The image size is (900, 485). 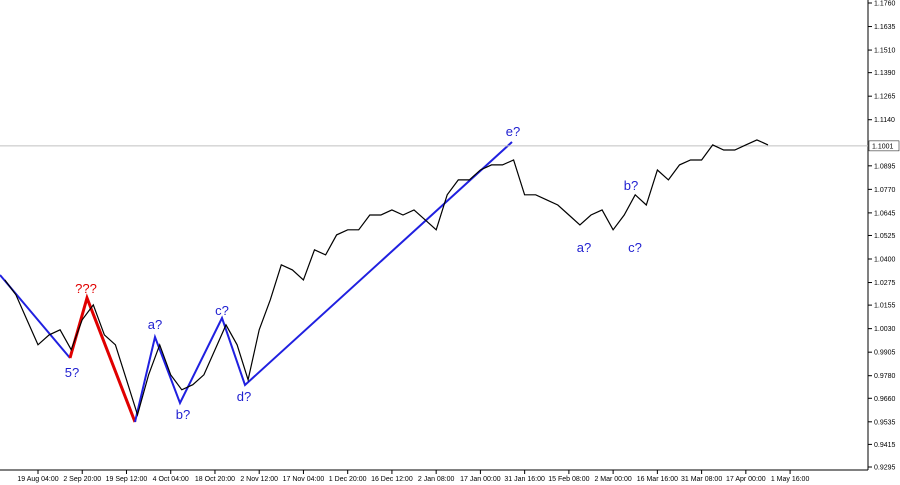 What do you see at coordinates (513, 131) in the screenshot?
I see `wave-label: e?` at bounding box center [513, 131].